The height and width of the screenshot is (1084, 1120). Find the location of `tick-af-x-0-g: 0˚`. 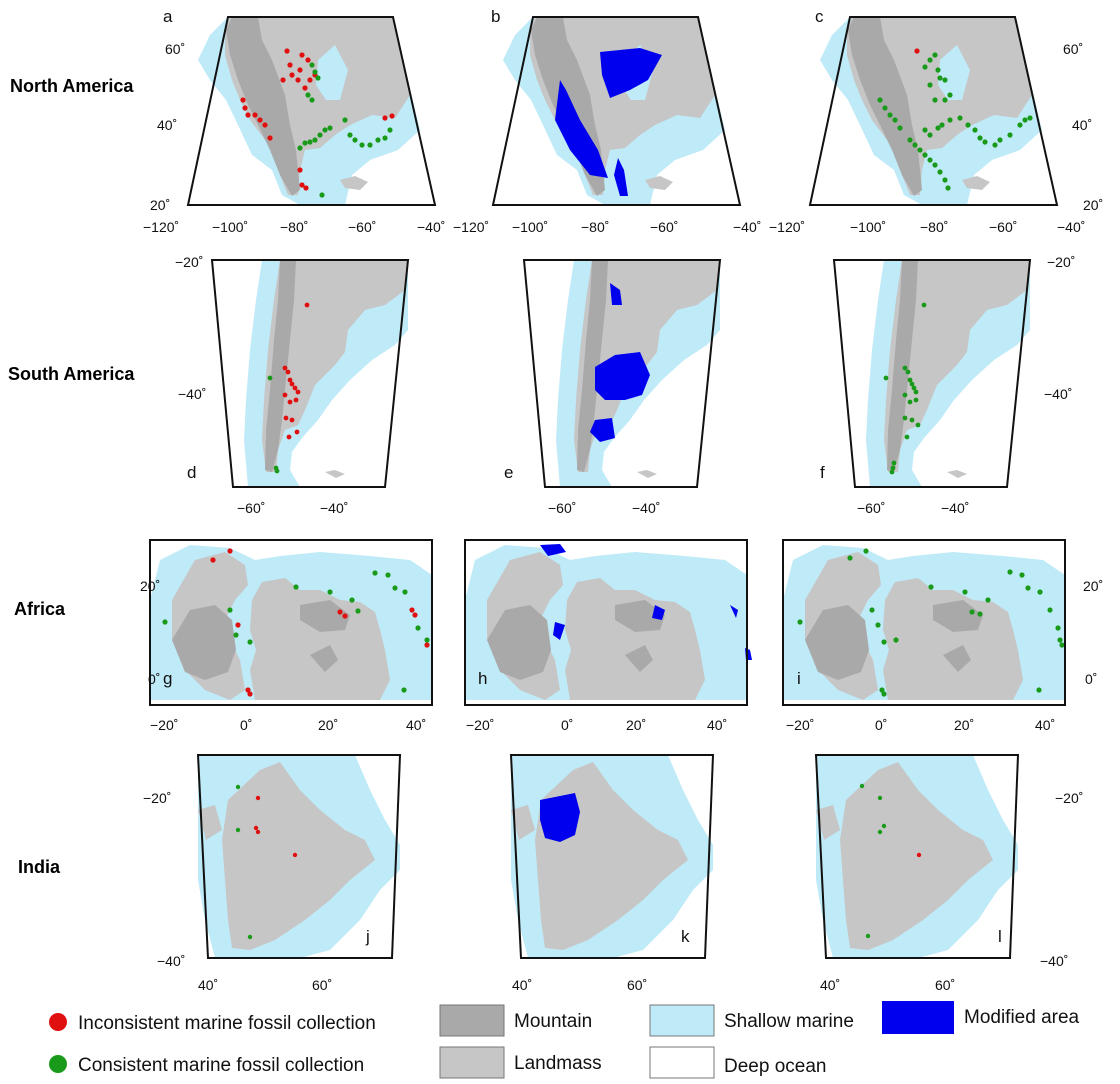

tick-af-x-0-g: 0˚ is located at coordinates (246, 725).